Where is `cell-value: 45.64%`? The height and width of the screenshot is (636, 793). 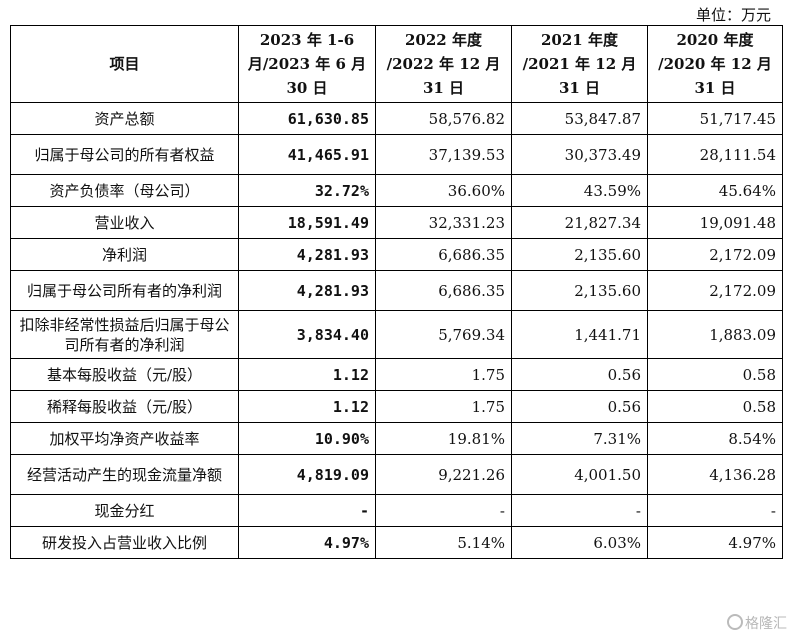 cell-value: 45.64% is located at coordinates (715, 190).